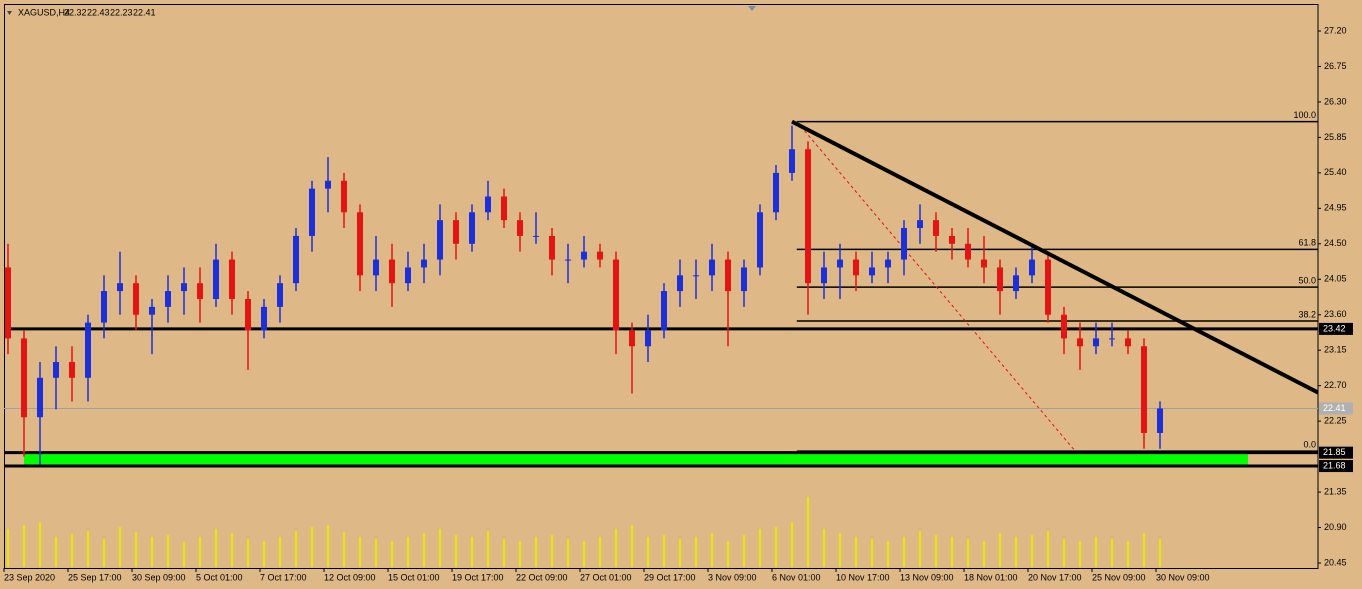 This screenshot has height=589, width=1362. I want to click on fib-label: 61.8, so click(1307, 243).